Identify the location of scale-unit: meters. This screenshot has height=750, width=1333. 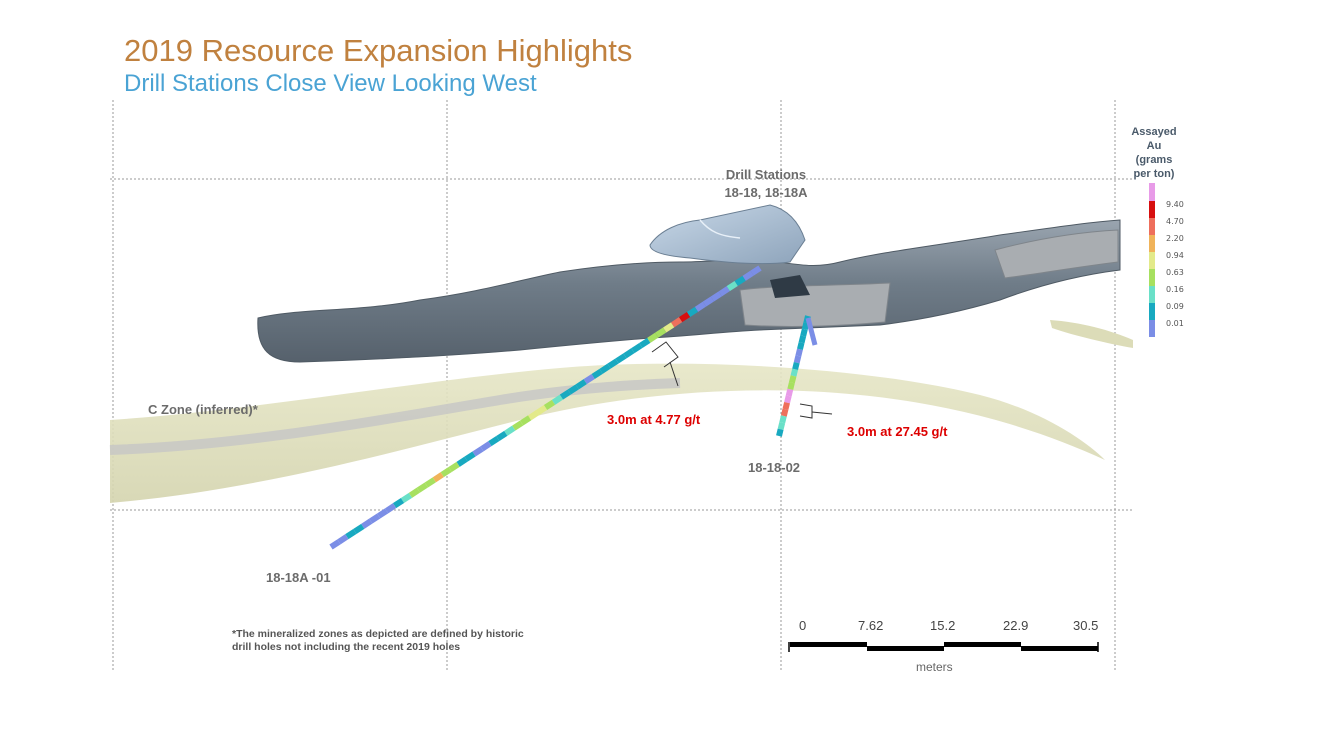
(934, 667).